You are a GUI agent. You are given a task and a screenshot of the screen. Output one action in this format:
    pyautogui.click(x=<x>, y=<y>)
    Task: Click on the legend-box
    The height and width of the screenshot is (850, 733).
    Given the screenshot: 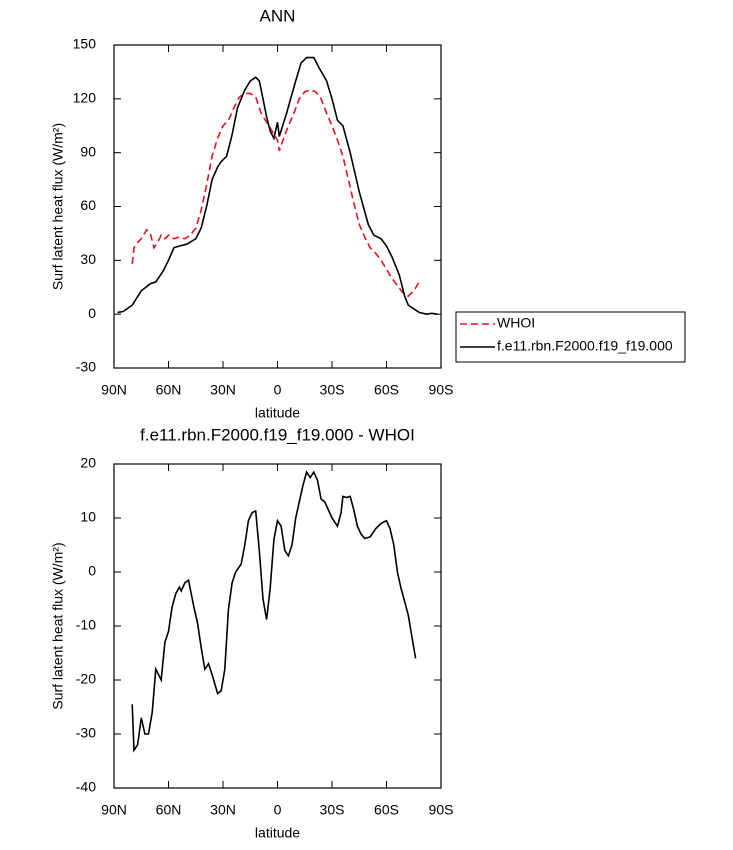 What is the action you would take?
    pyautogui.click(x=570, y=337)
    